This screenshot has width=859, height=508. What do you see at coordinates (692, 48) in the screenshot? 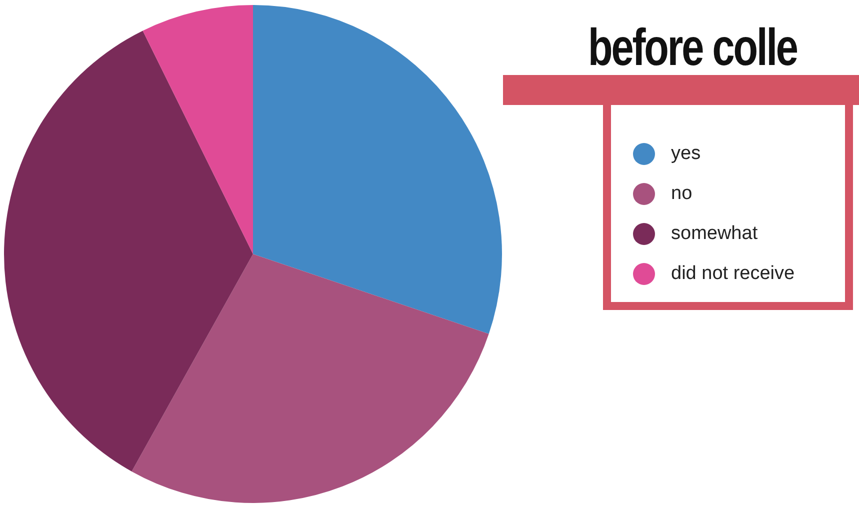
I see `chart-title: before colle` at bounding box center [692, 48].